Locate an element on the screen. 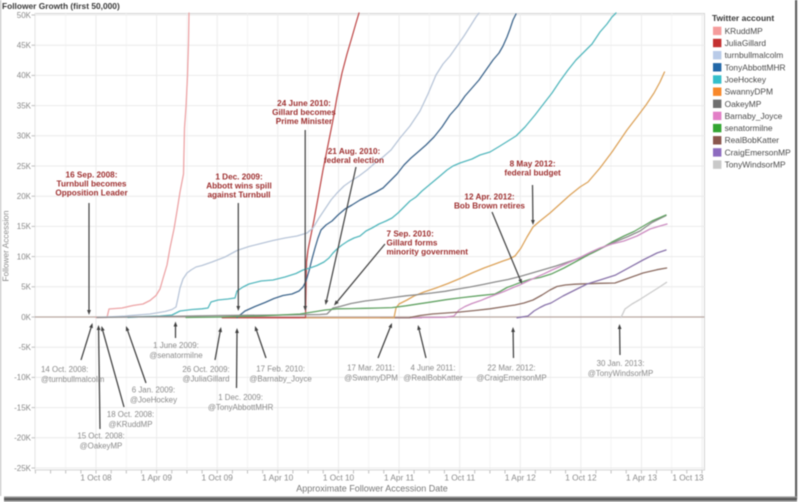  svg-text: minority government is located at coordinates (428, 251).